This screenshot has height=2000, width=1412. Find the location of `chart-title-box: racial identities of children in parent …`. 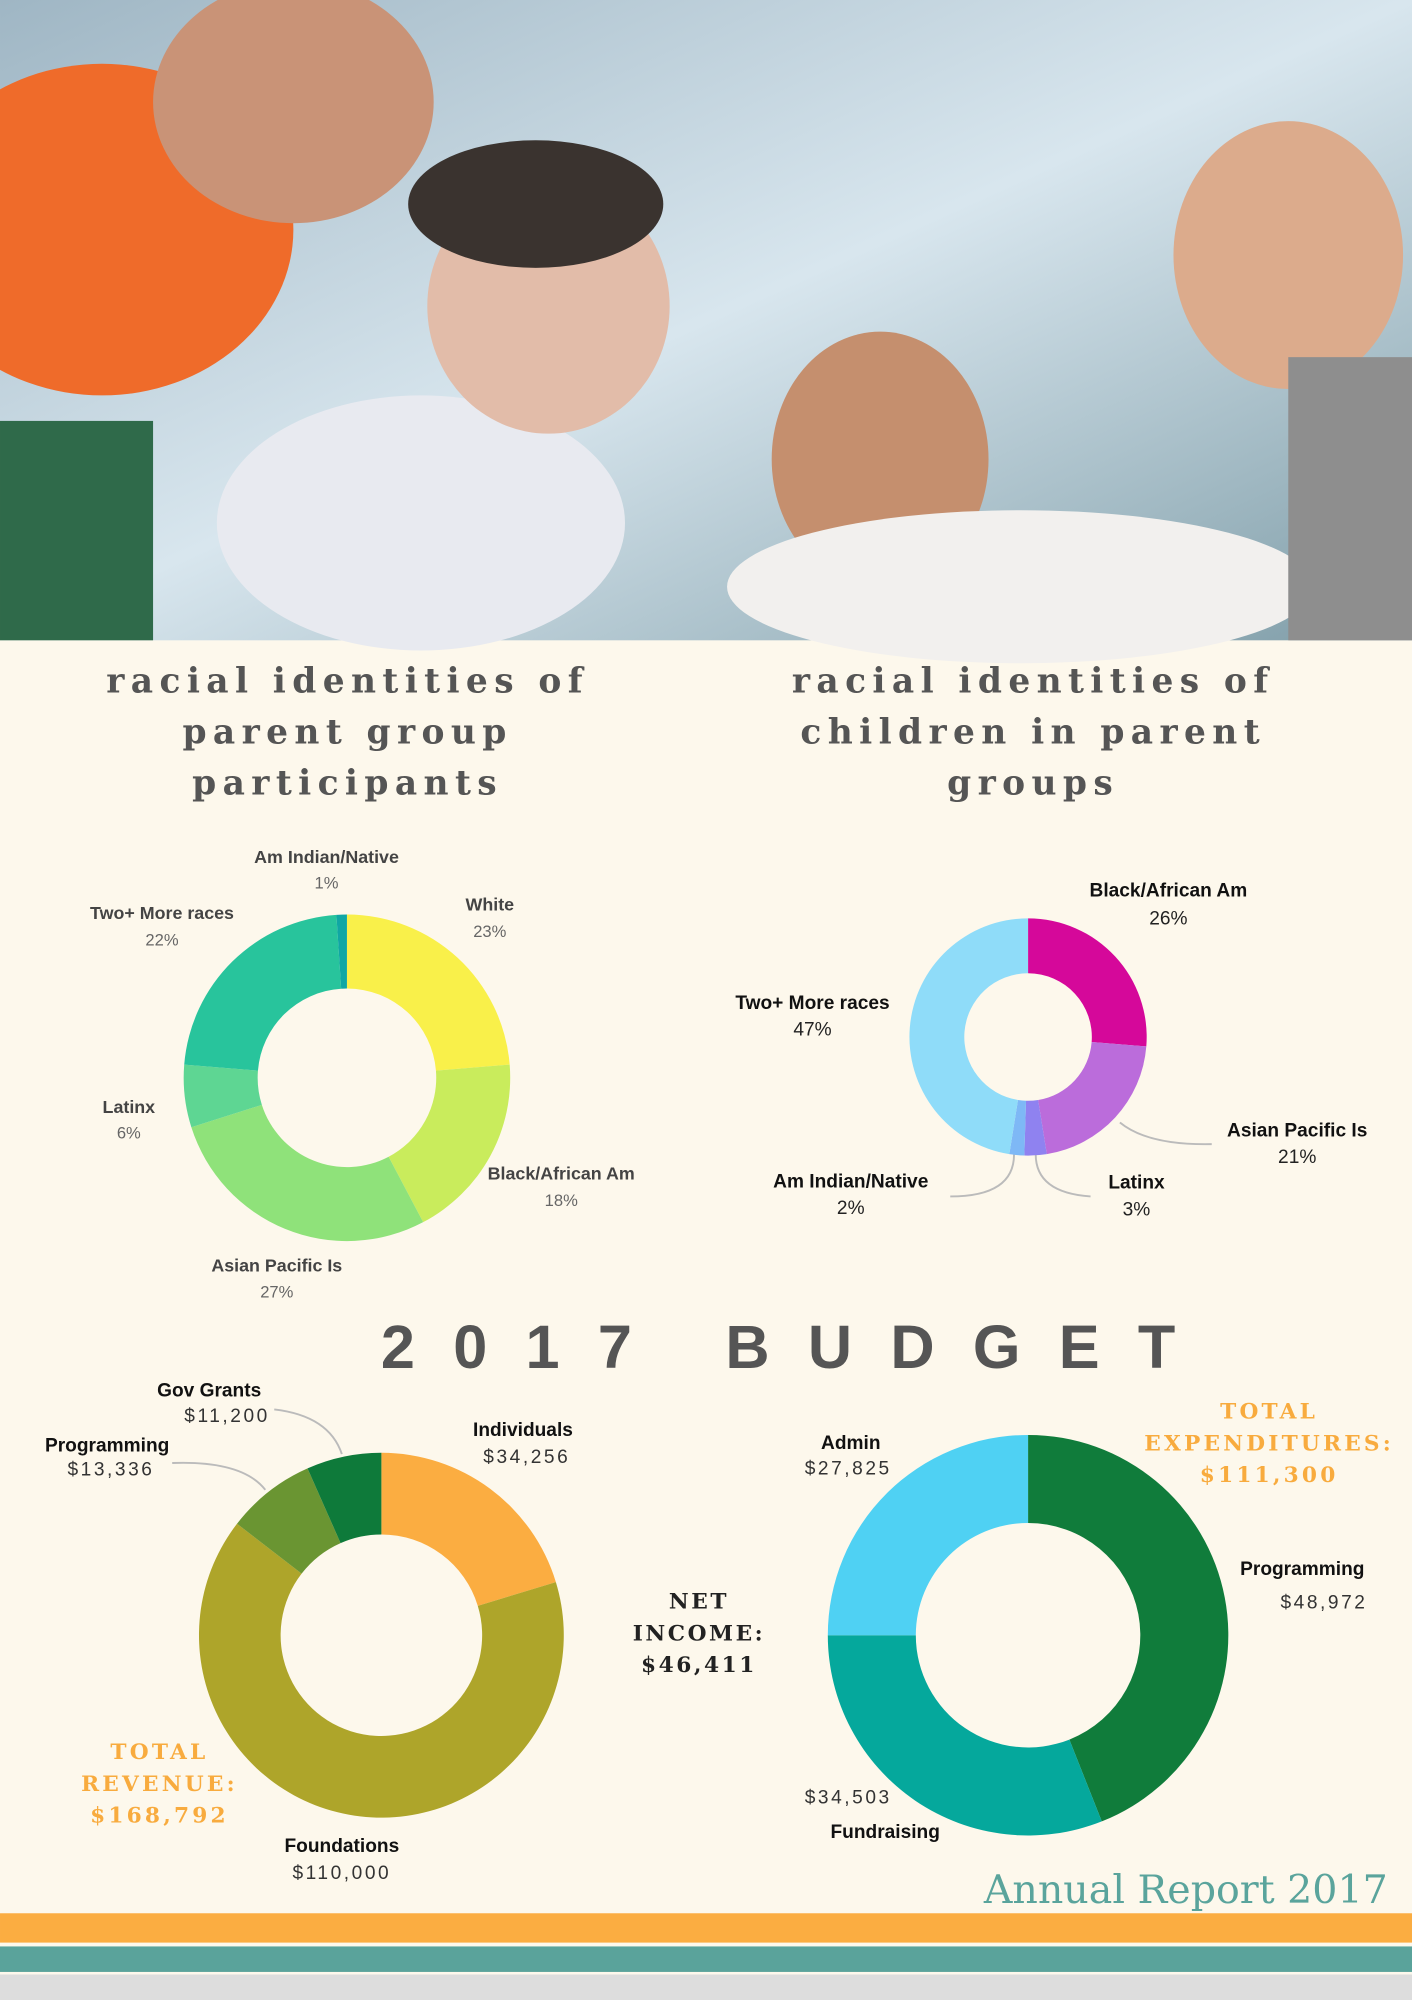

chart-title-box: racial identities of children in parent … is located at coordinates (1033, 732).